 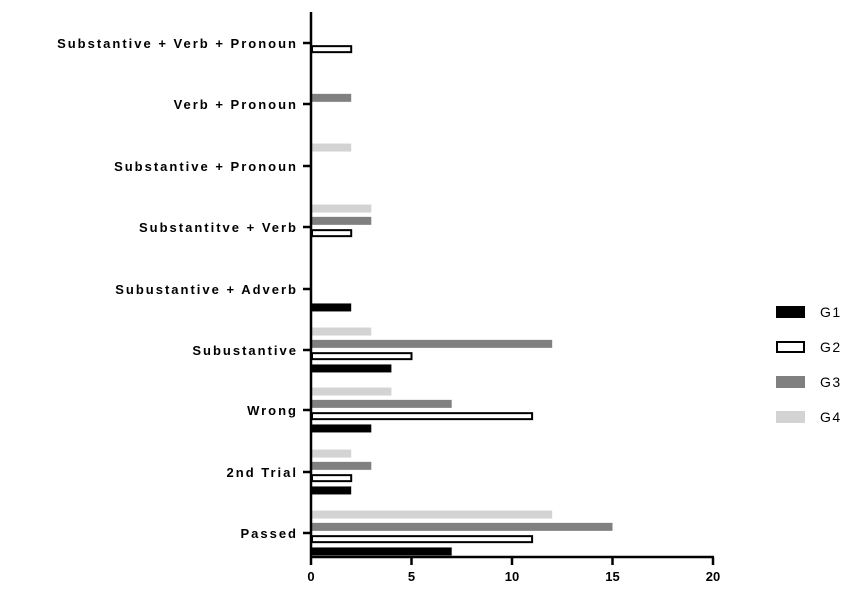 What do you see at coordinates (262, 472) in the screenshot?
I see `category-label: 2nd Trial` at bounding box center [262, 472].